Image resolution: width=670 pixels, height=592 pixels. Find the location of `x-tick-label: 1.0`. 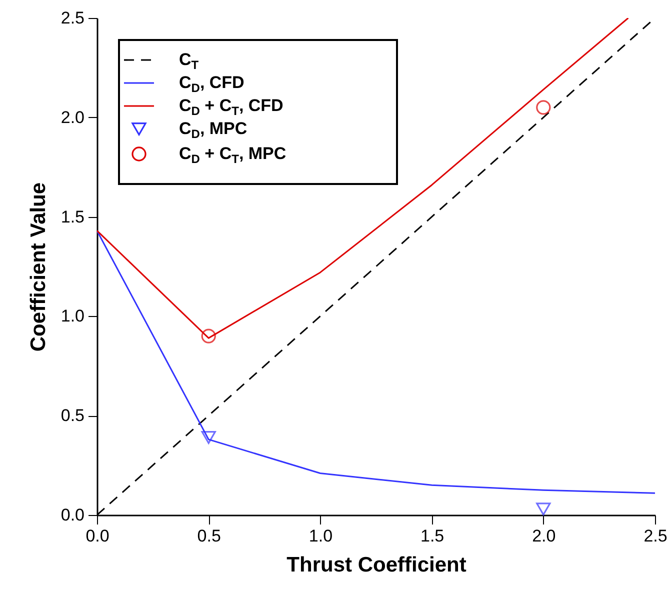

x-tick-label: 1.0 is located at coordinates (320, 536).